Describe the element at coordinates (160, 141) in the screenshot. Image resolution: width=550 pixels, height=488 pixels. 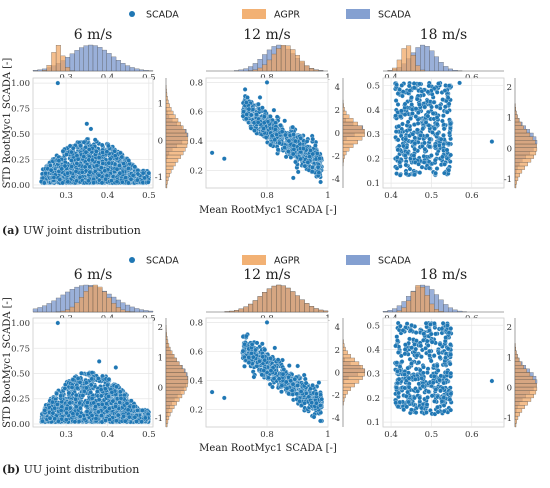
I see `right-hist-tick-label: 0` at that location.